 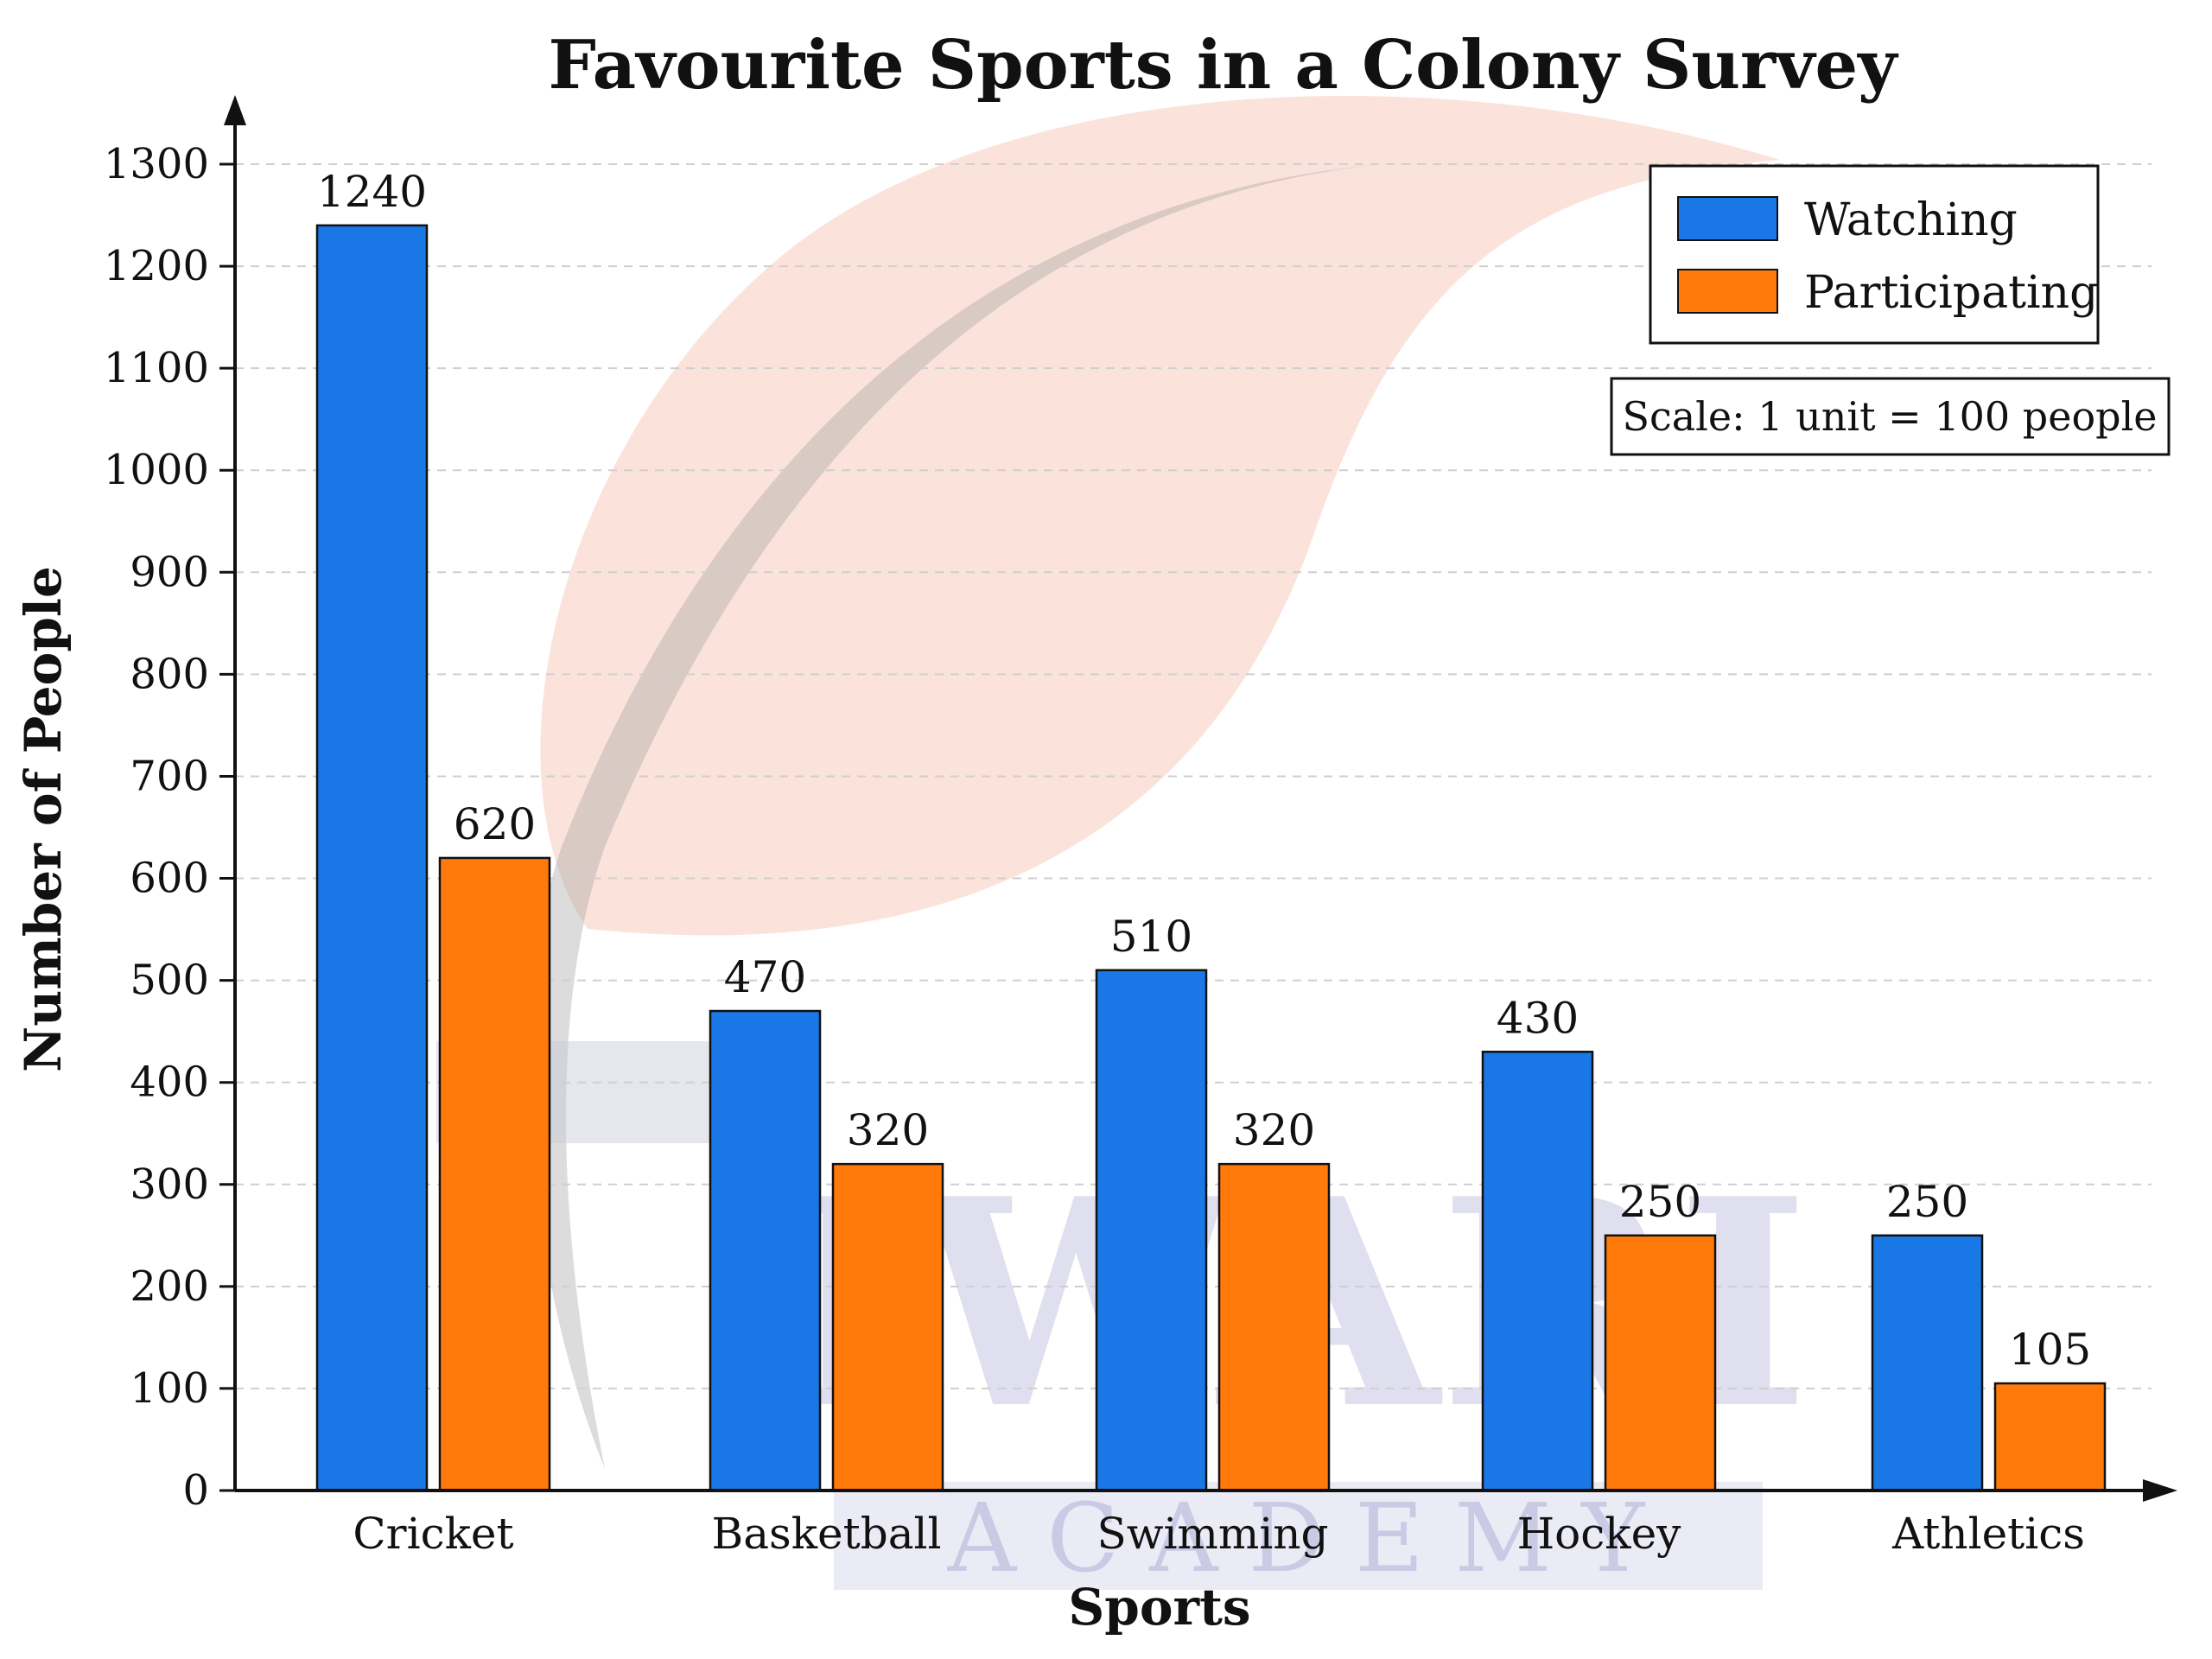 What do you see at coordinates (494, 1174) in the screenshot?
I see `bar-cricket-participating` at bounding box center [494, 1174].